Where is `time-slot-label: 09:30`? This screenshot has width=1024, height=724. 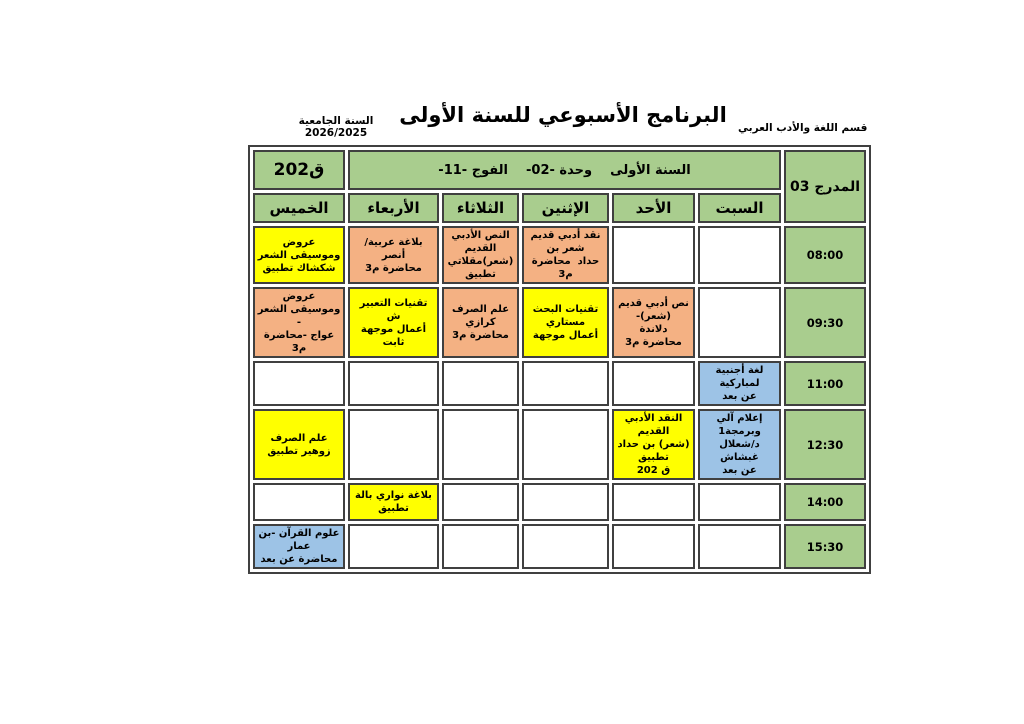
time-slot-label: 09:30 is located at coordinates (825, 322).